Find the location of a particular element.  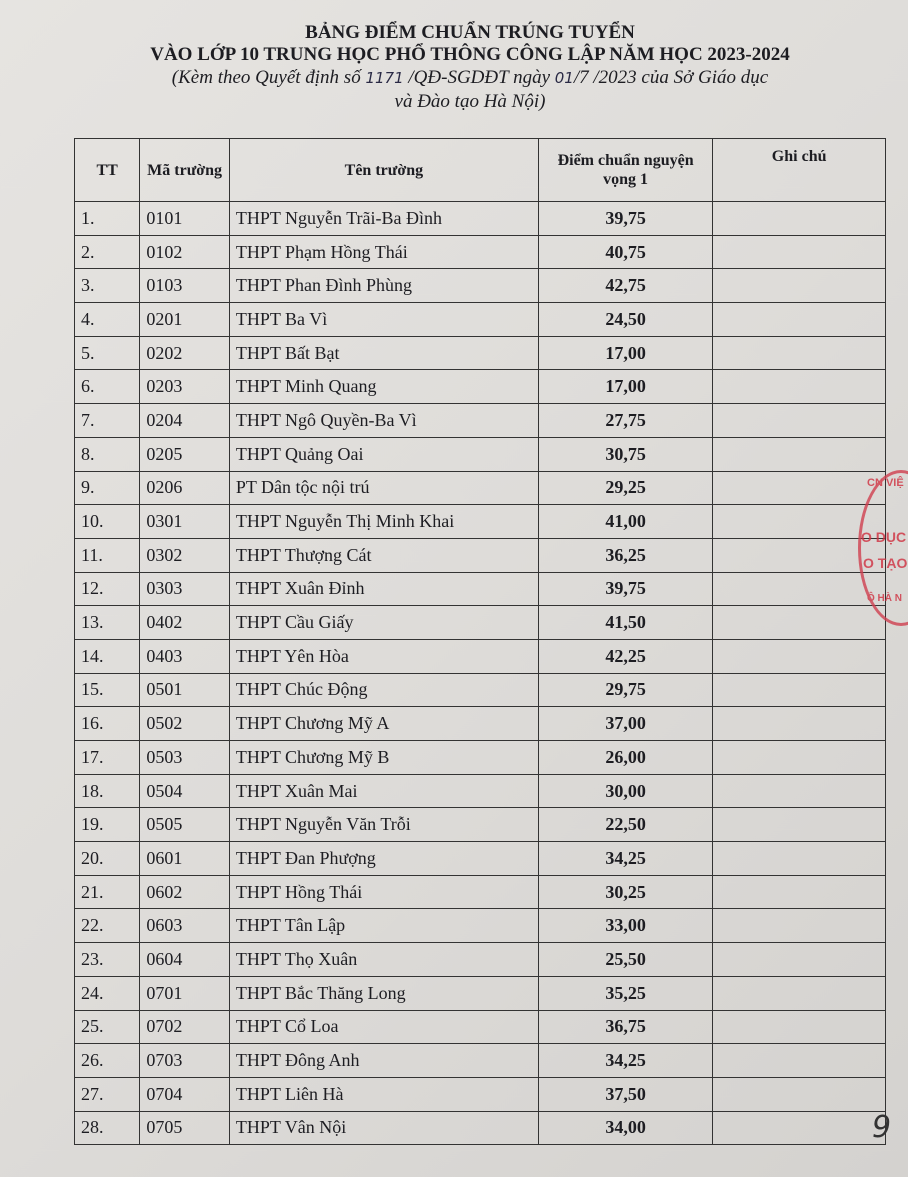

column-header: Tên trường is located at coordinates (383, 170).